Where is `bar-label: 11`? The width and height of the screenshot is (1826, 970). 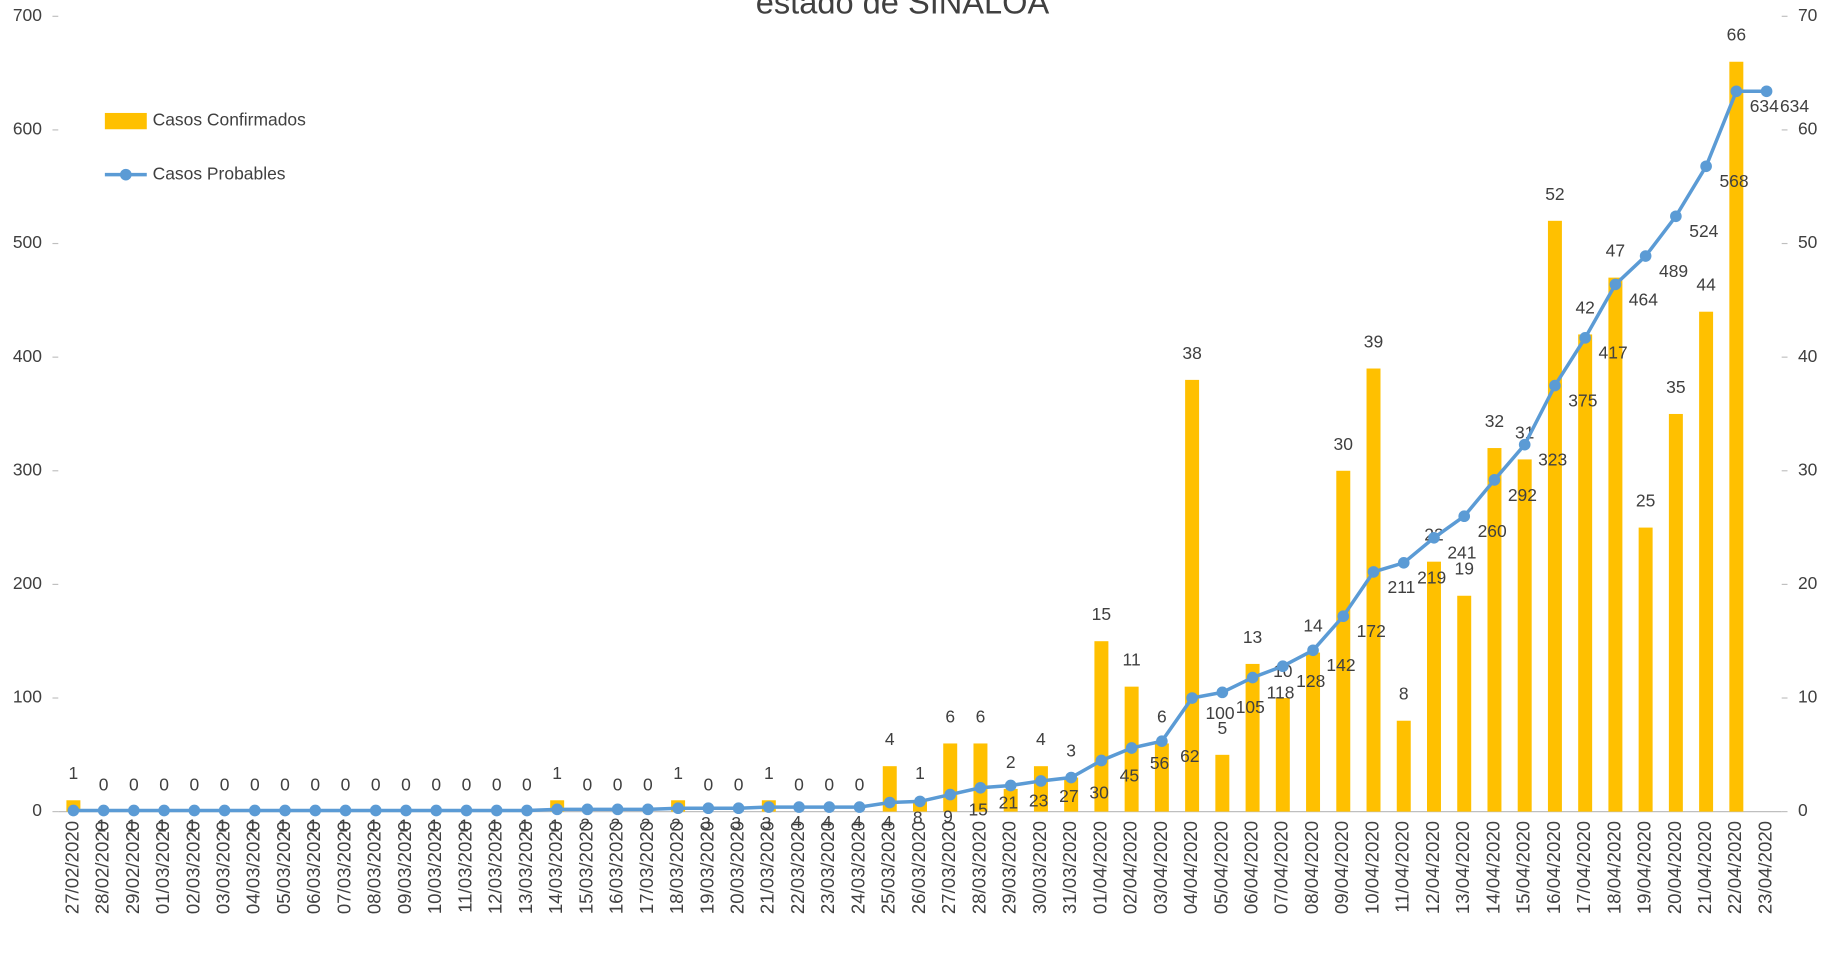
bar-label: 11 is located at coordinates (1132, 660).